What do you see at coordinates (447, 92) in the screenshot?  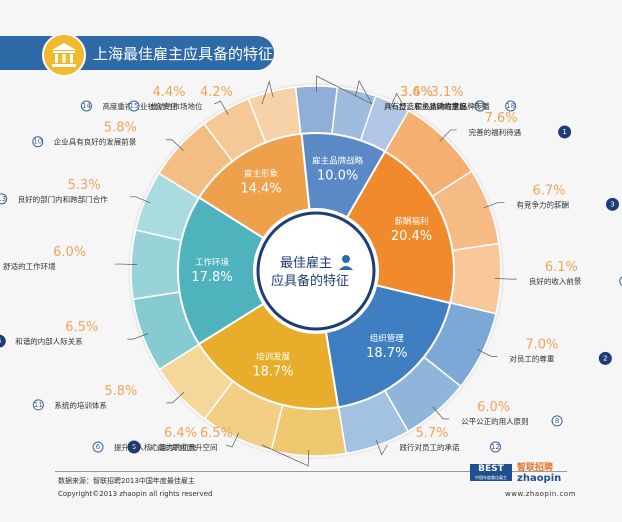 I see `outer-percent: 3.1%` at bounding box center [447, 92].